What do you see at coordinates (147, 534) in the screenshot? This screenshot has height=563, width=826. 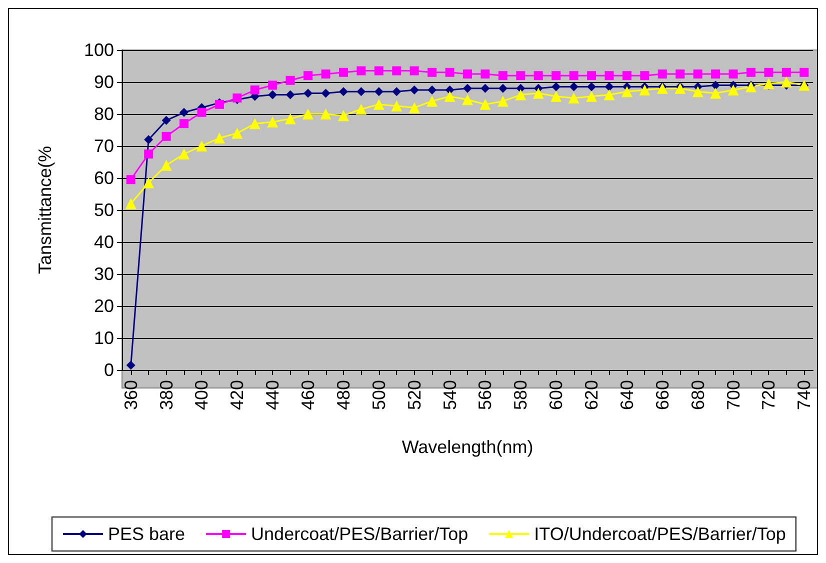 I see `legend-label: PES bare` at bounding box center [147, 534].